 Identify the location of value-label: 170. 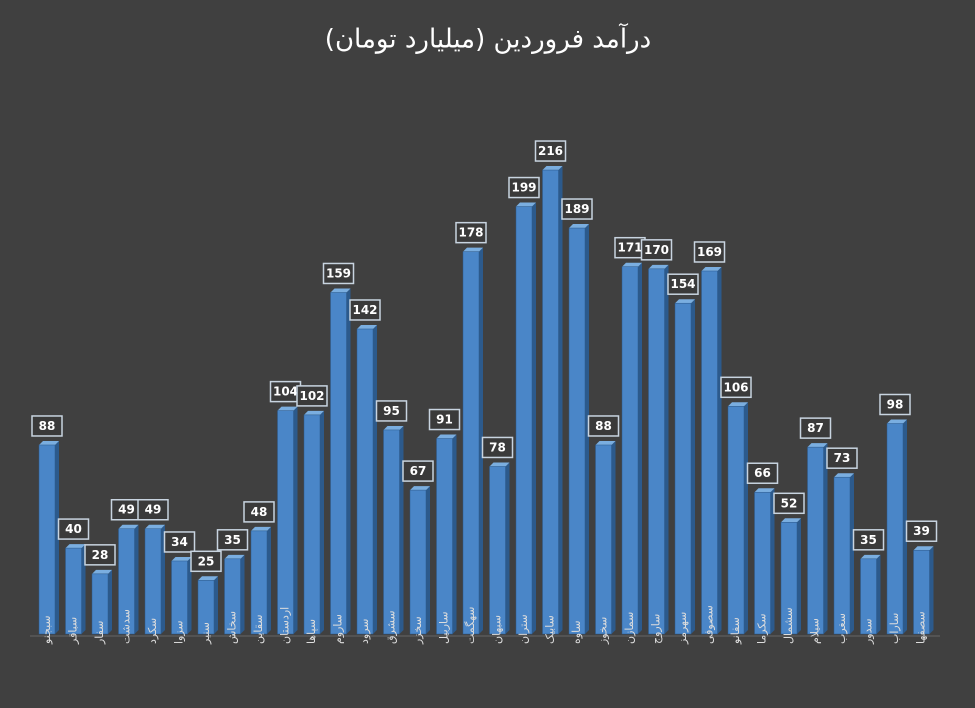
(656, 250).